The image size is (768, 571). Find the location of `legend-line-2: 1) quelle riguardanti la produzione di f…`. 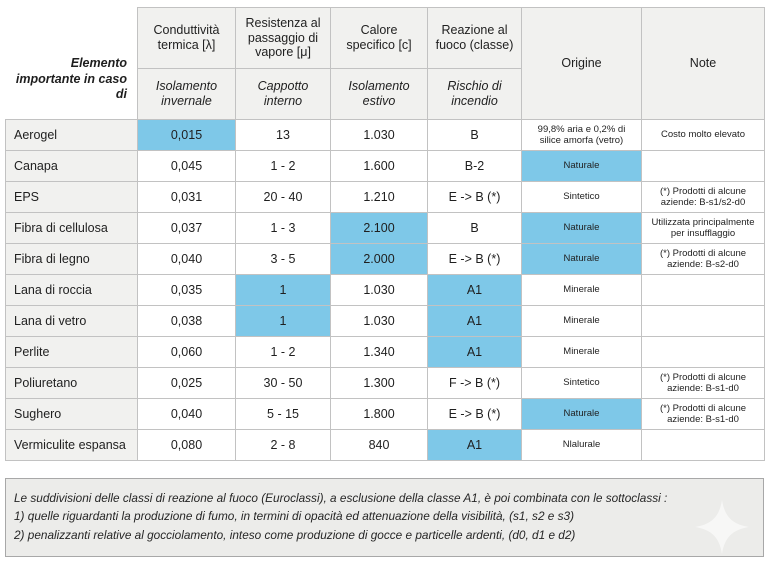

legend-line-2: 1) quelle riguardanti la produzione di f… is located at coordinates (294, 516).